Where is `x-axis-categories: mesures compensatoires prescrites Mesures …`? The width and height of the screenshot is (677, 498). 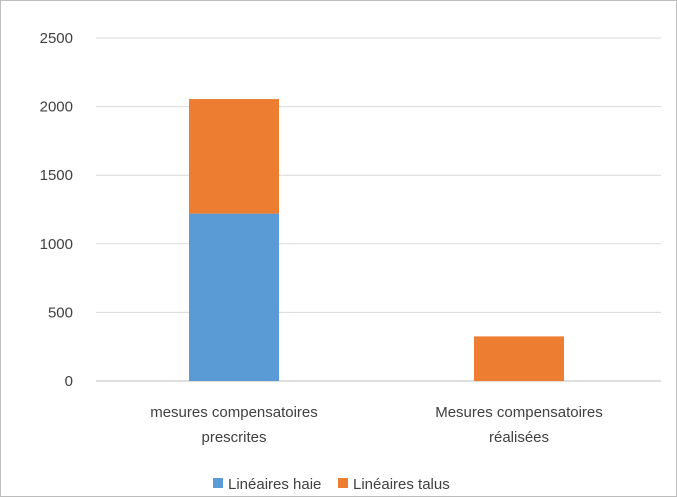 x-axis-categories: mesures compensatoires prescrites Mesures … is located at coordinates (376, 425).